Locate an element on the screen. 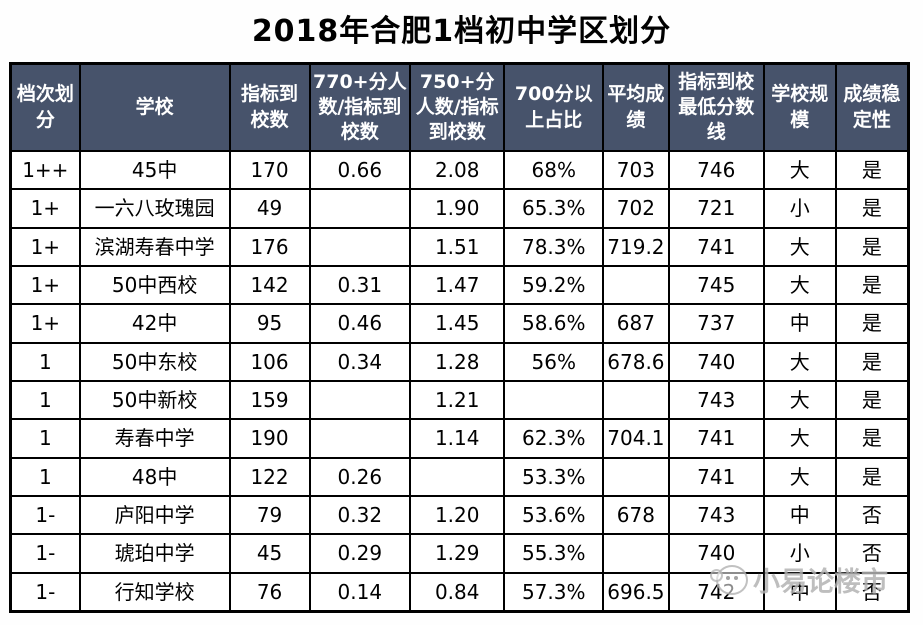 The height and width of the screenshot is (625, 923). table-cell: 53.3% is located at coordinates (554, 476).